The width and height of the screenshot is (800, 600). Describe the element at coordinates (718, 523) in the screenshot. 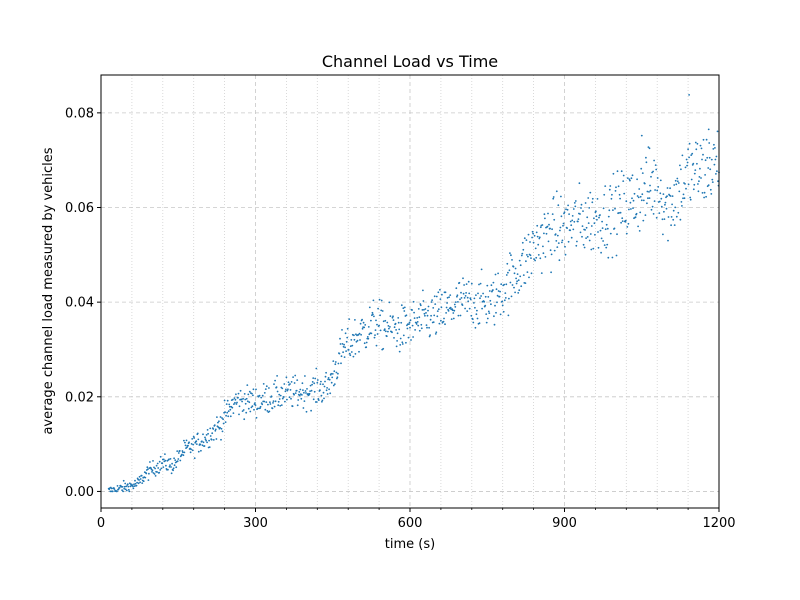

I see `x-tick-label: 1200` at that location.